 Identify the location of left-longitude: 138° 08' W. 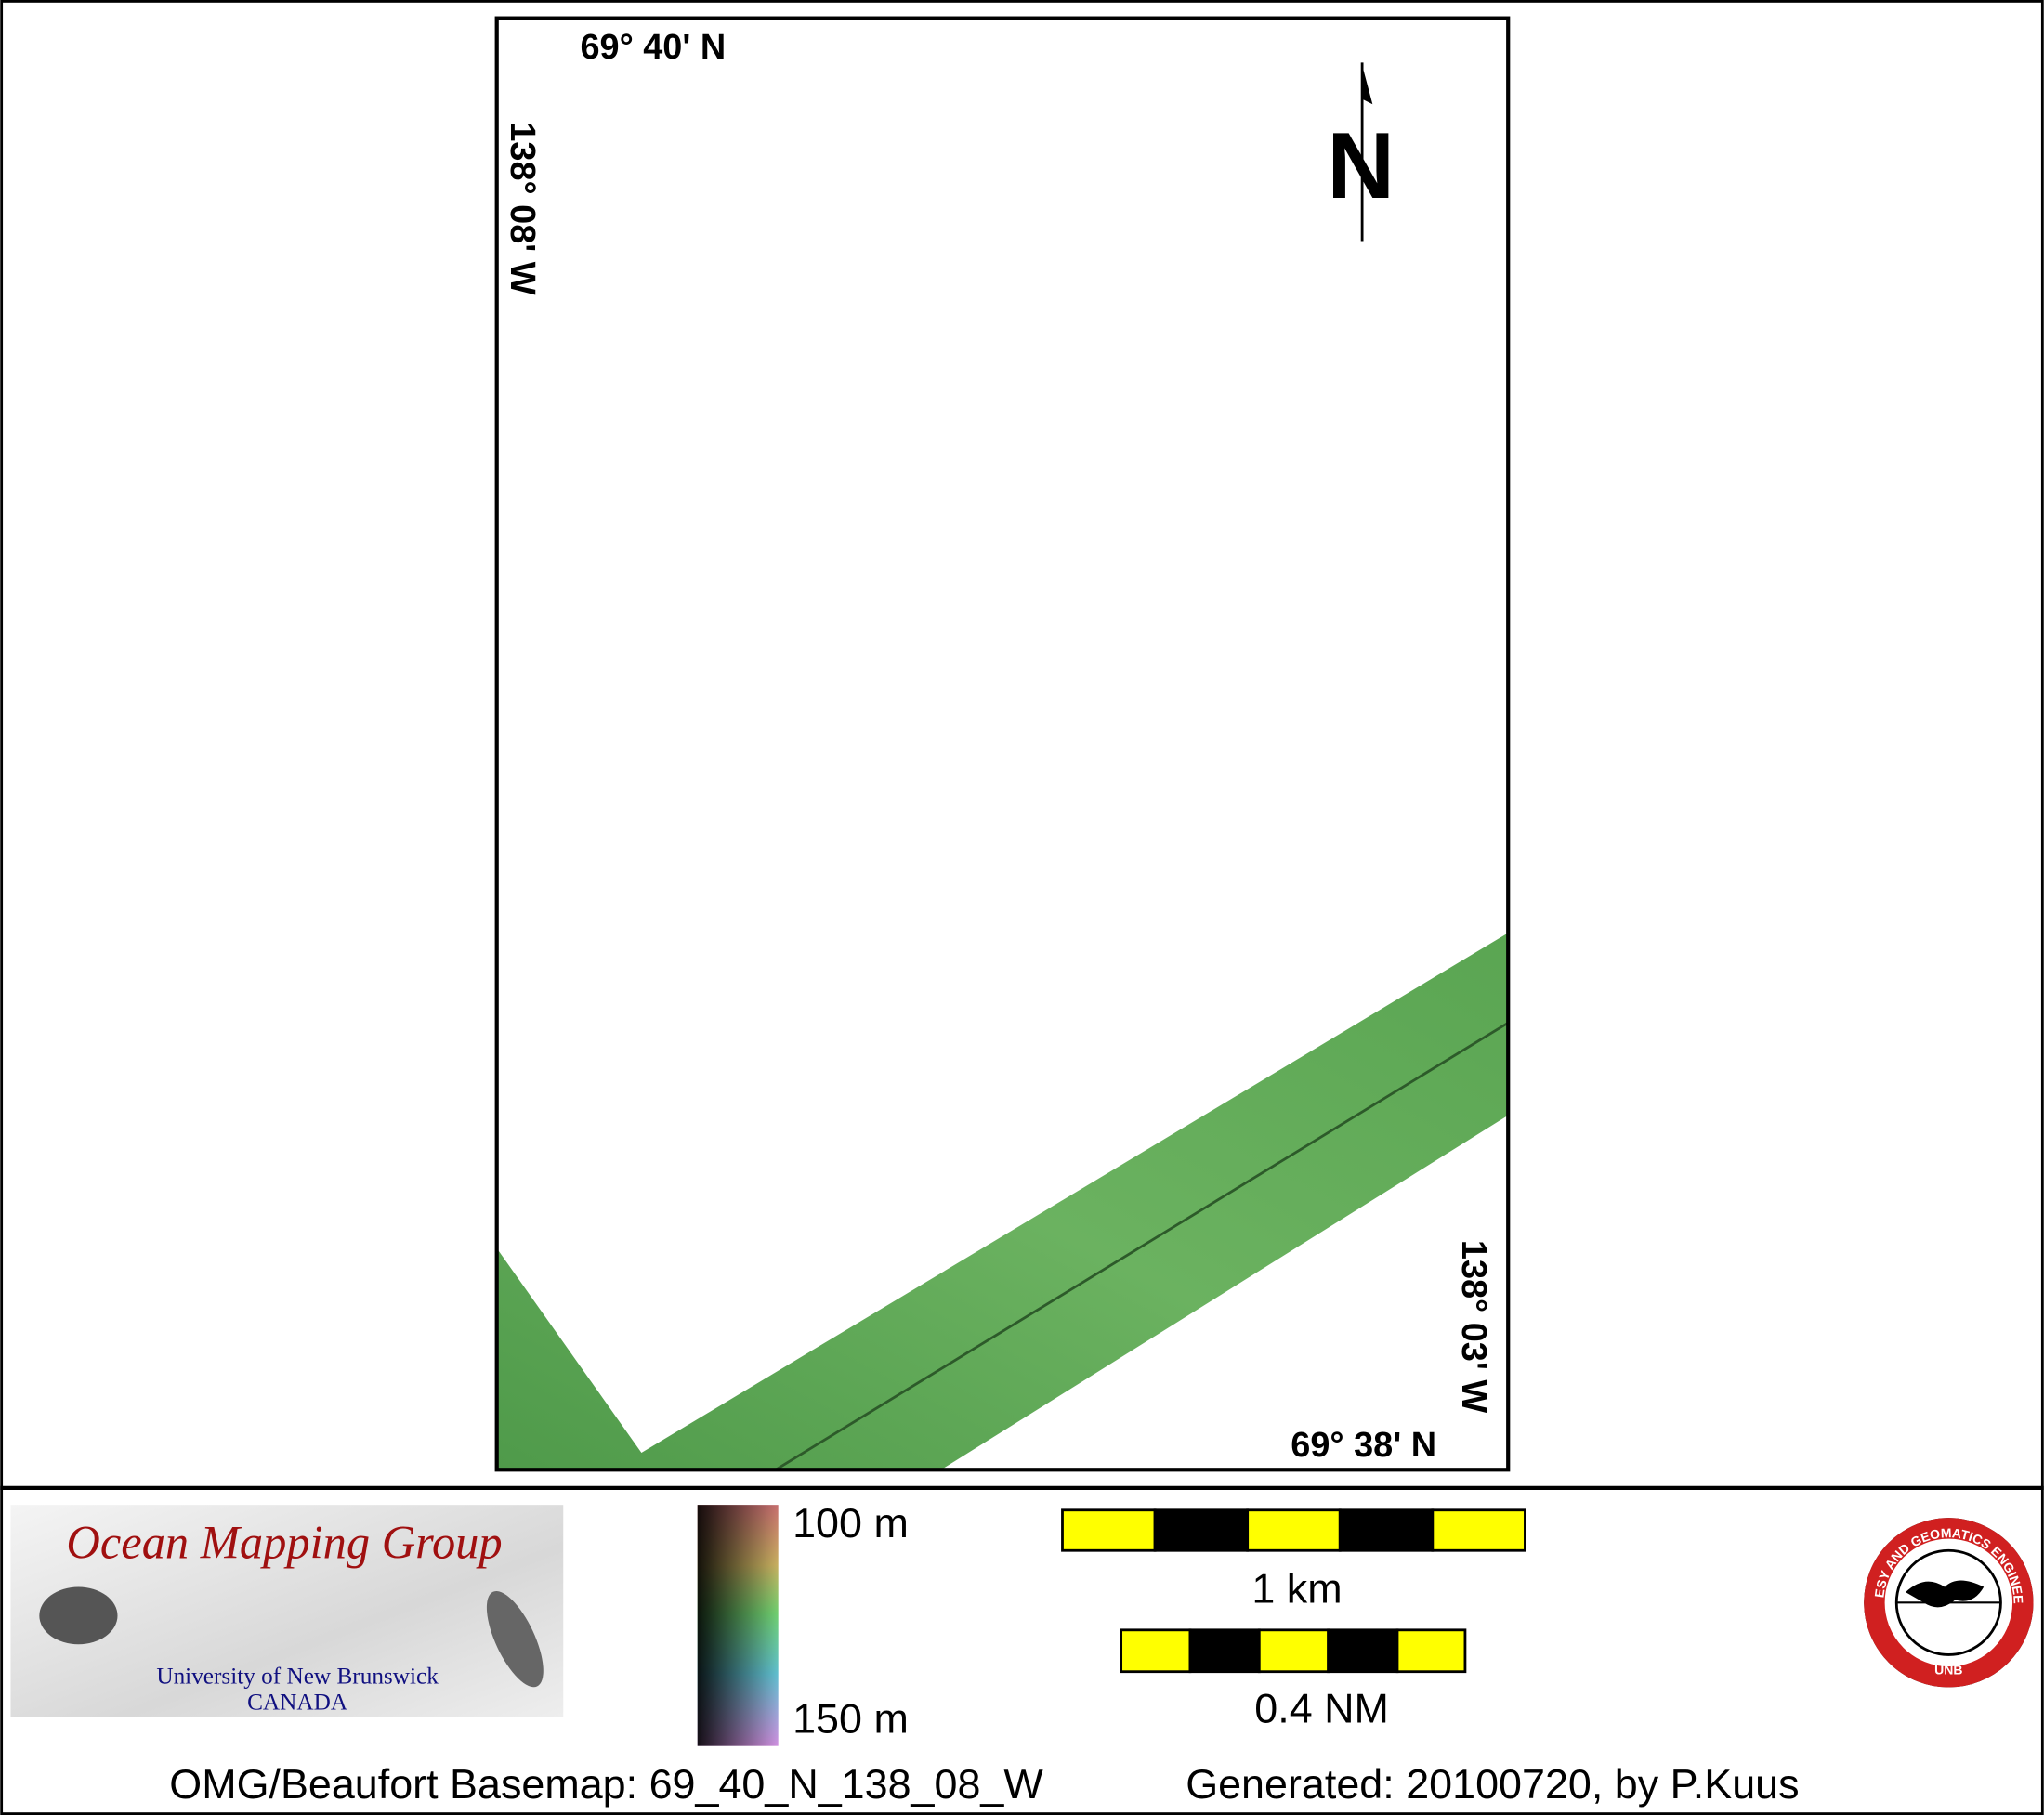
(523, 208).